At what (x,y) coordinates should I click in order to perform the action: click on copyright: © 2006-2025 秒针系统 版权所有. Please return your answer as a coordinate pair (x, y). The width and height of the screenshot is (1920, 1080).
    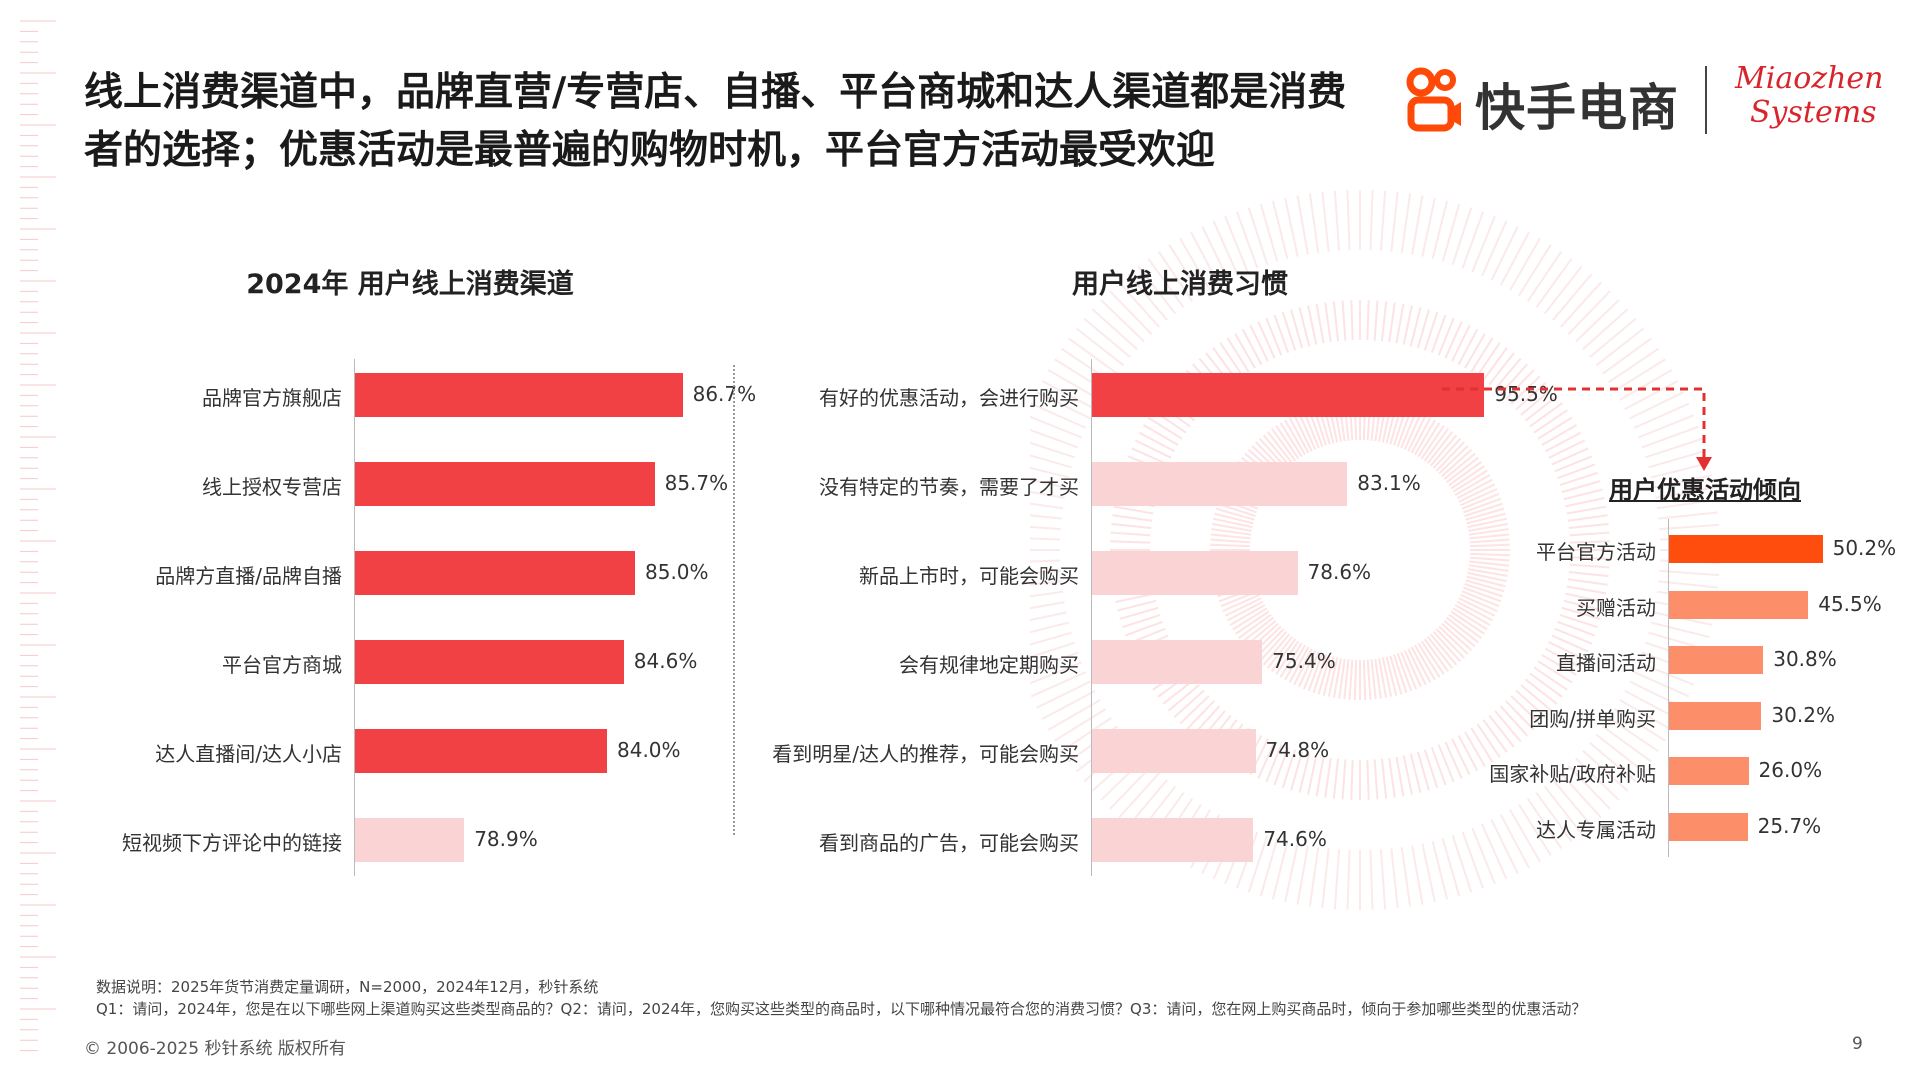
    Looking at the image, I should click on (215, 1049).